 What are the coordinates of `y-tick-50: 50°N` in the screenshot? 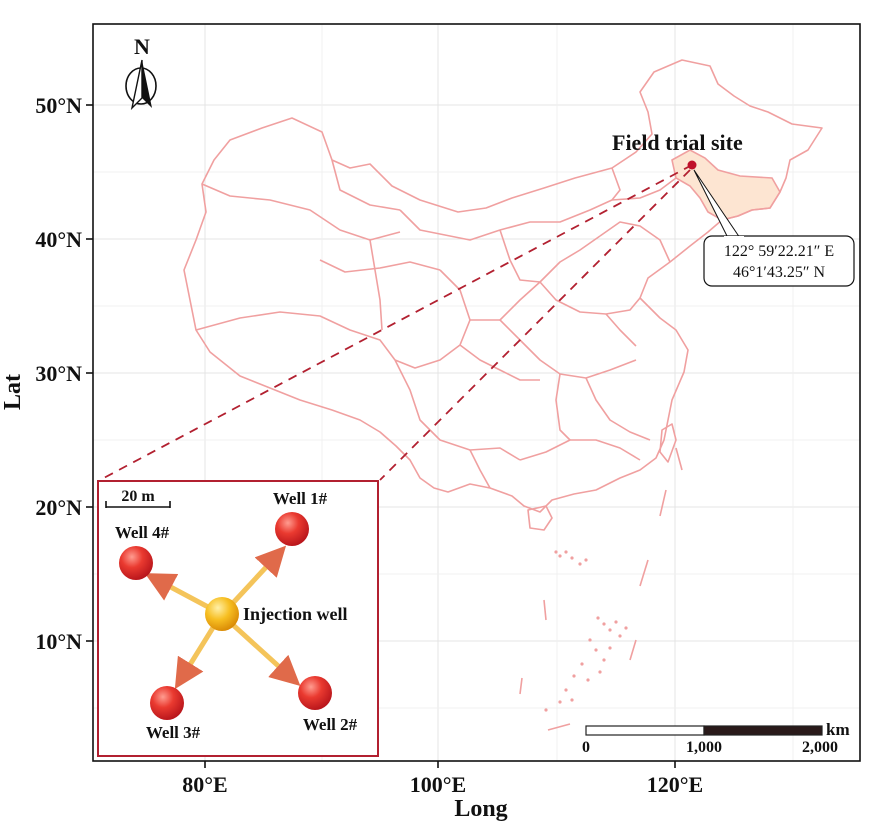 It's located at (58, 105).